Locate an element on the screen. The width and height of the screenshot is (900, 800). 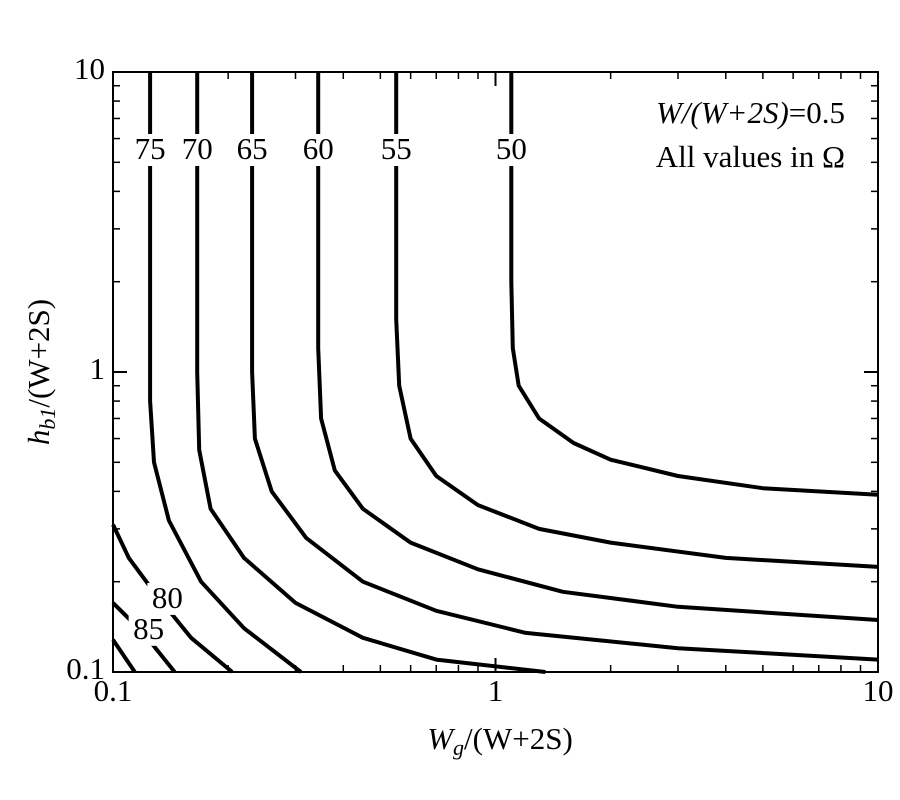
x-tick-label: 0.1 is located at coordinates (113, 690).